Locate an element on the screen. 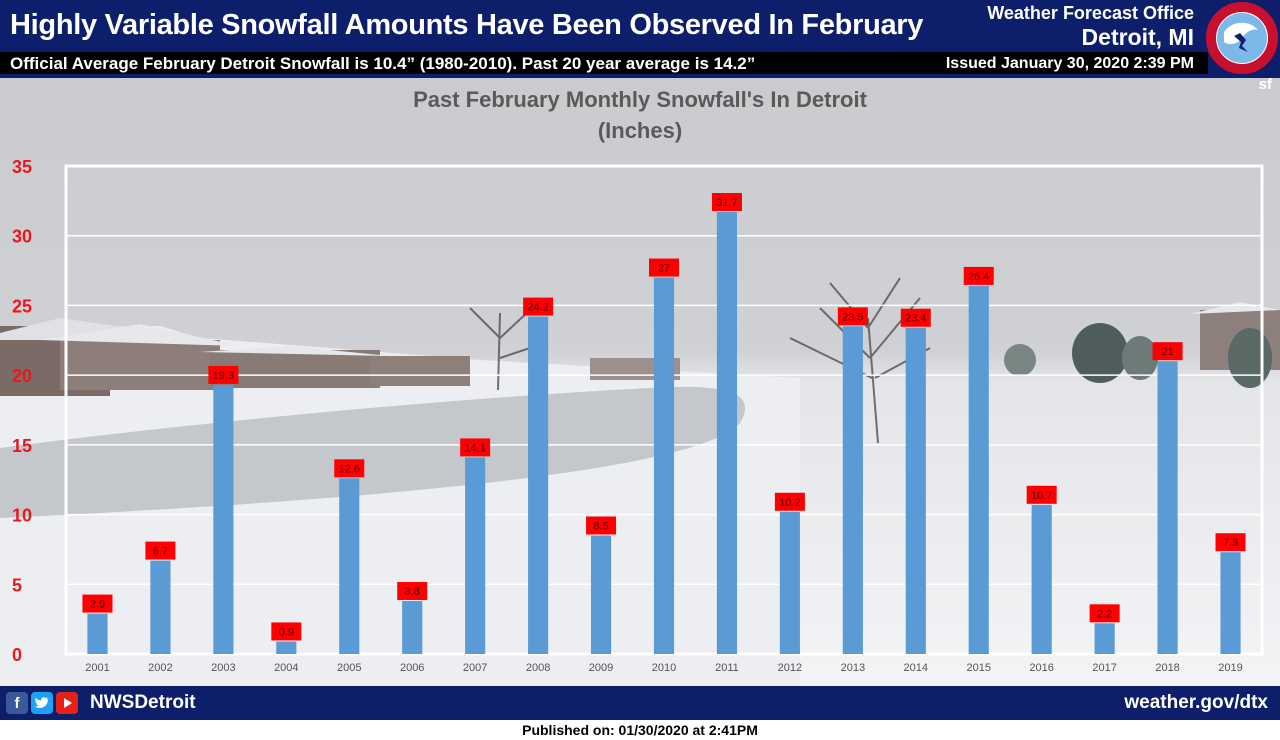 This screenshot has height=740, width=1280. published-timestamp: Published on: 01/30/2020 at 2:41PM is located at coordinates (640, 730).